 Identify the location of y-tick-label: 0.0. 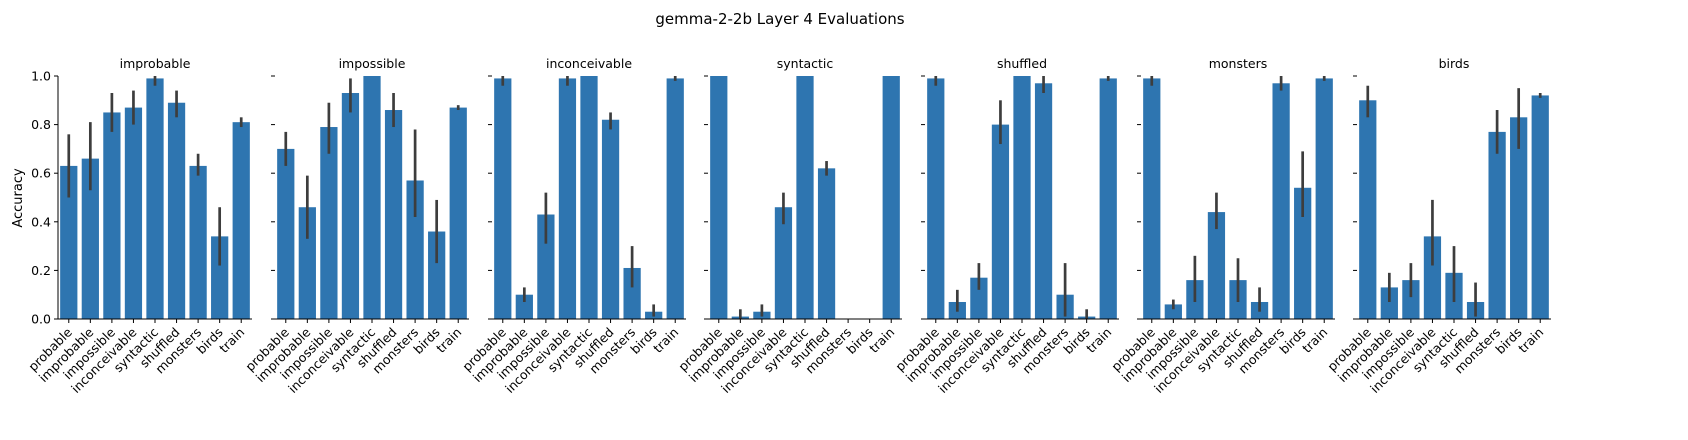
(41, 319).